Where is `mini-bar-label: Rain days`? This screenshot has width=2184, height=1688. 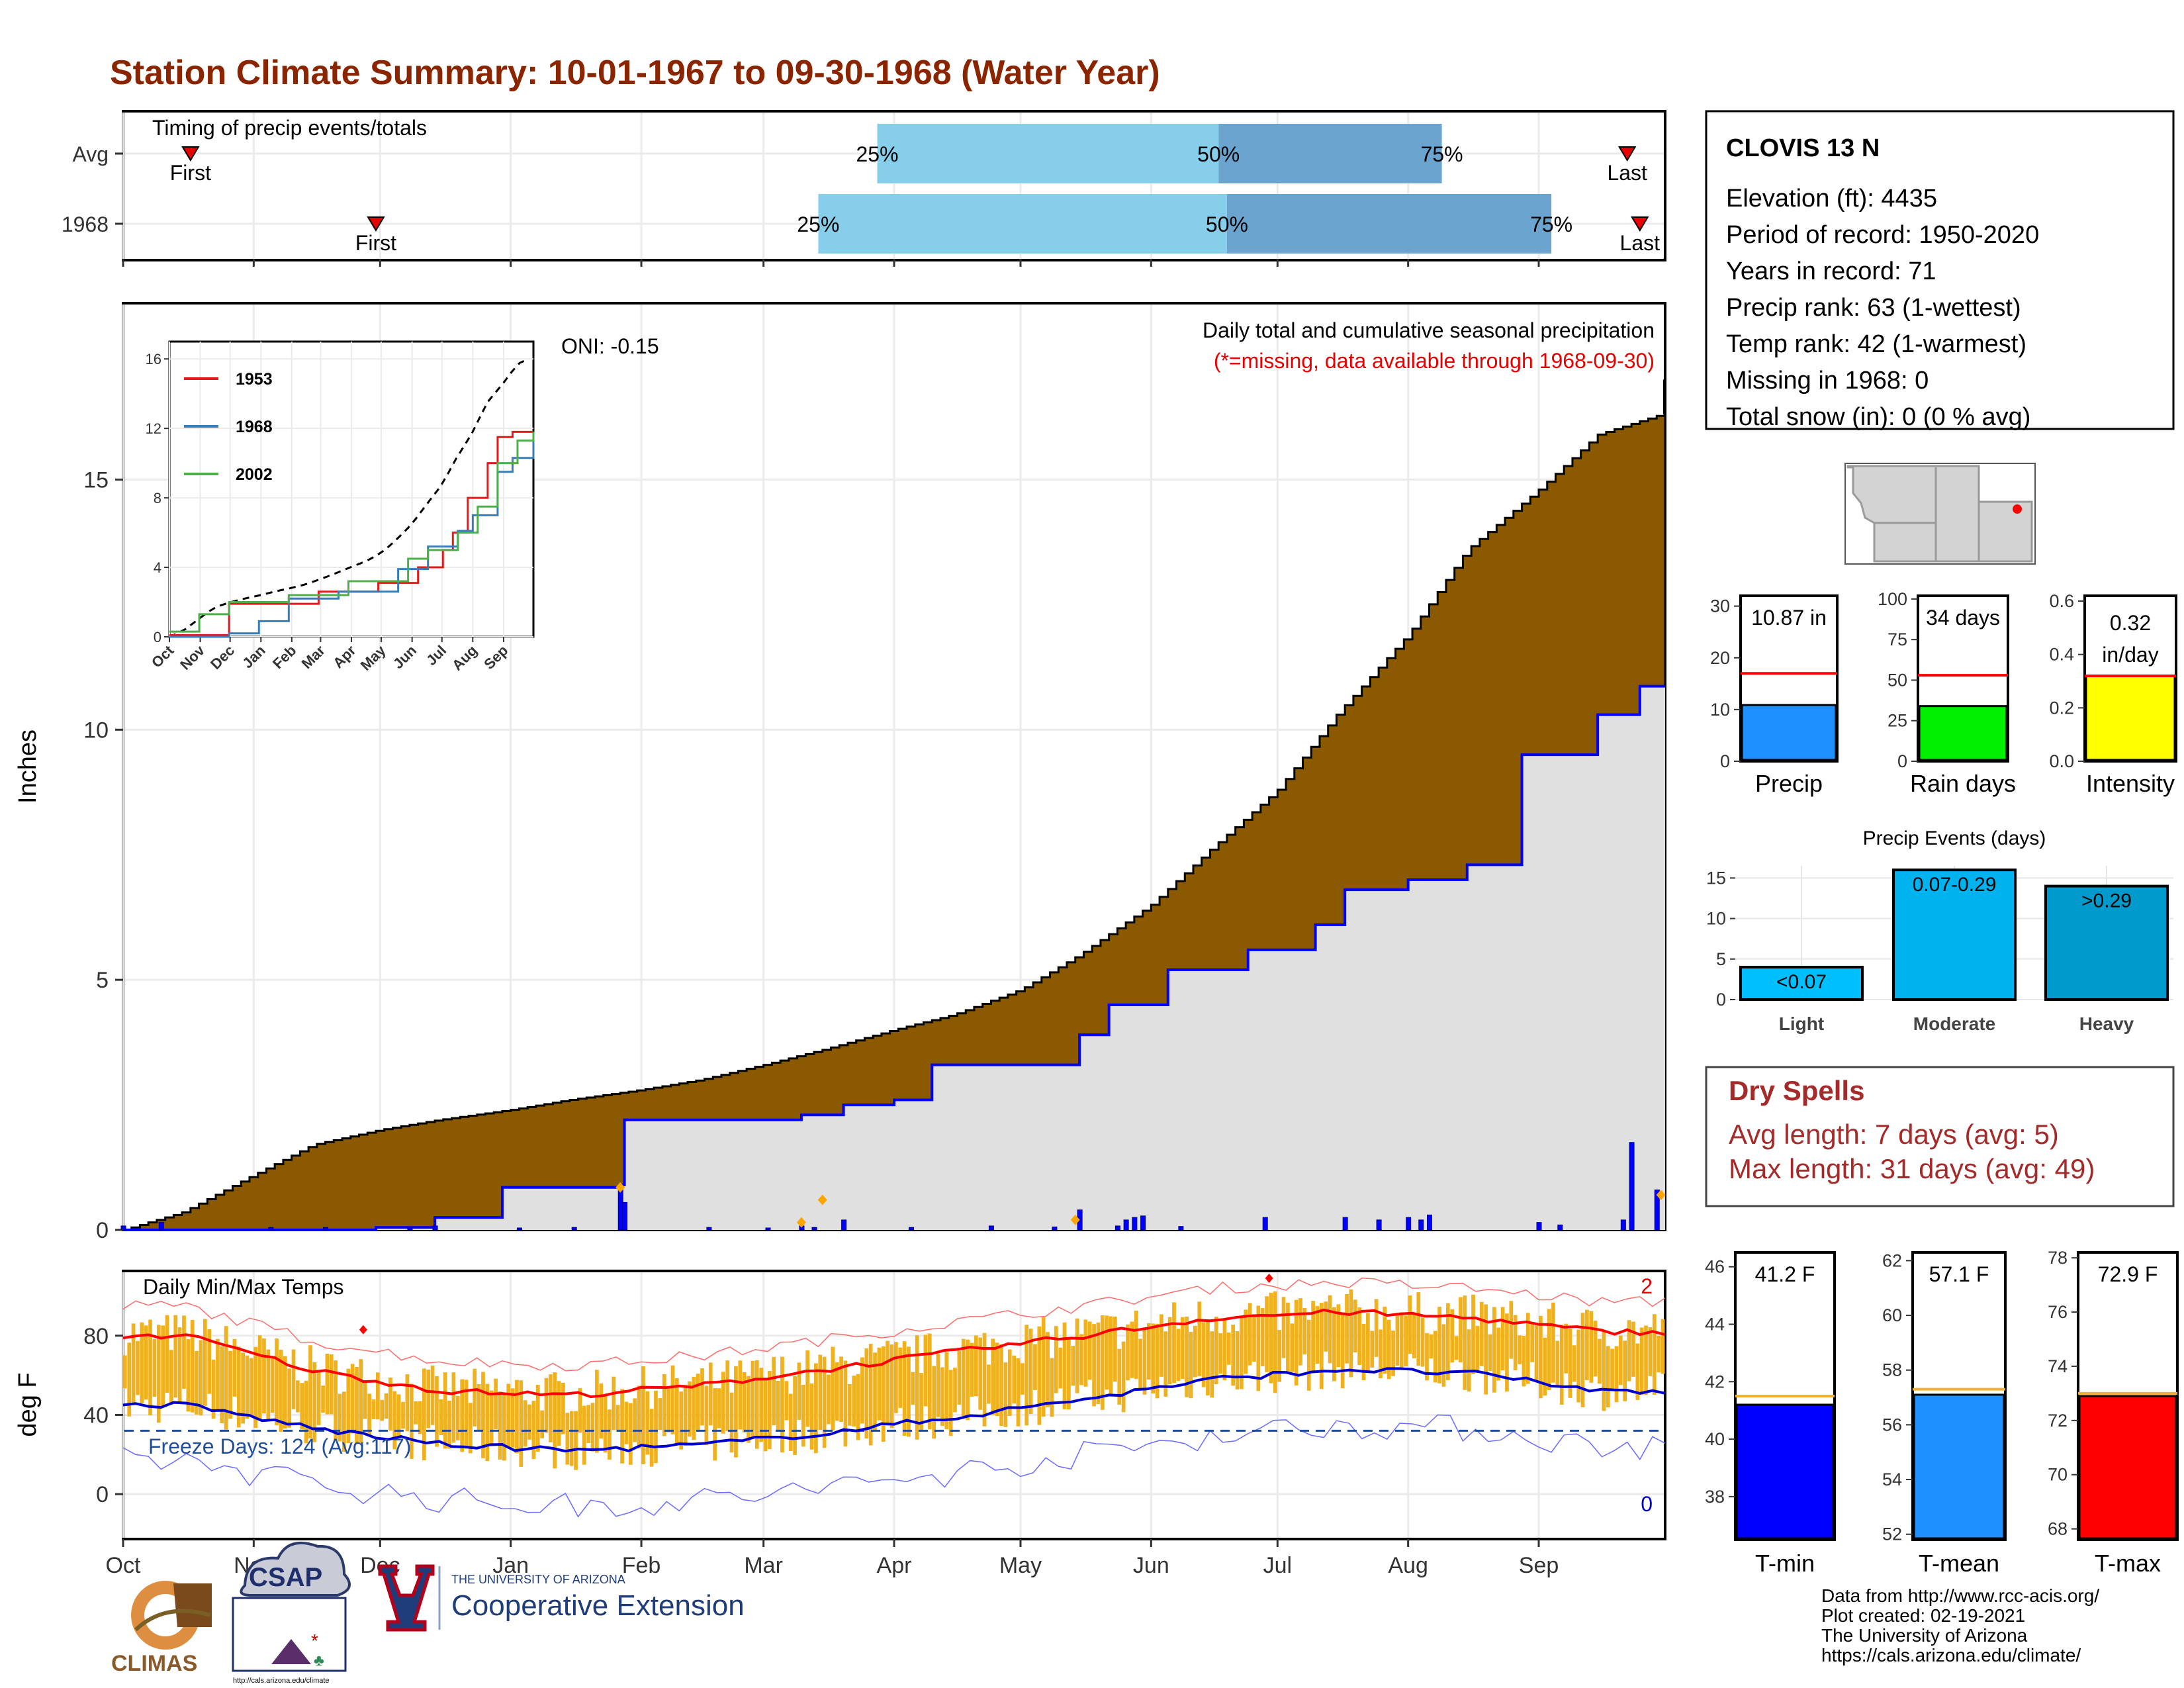
mini-bar-label: Rain days is located at coordinates (1963, 783).